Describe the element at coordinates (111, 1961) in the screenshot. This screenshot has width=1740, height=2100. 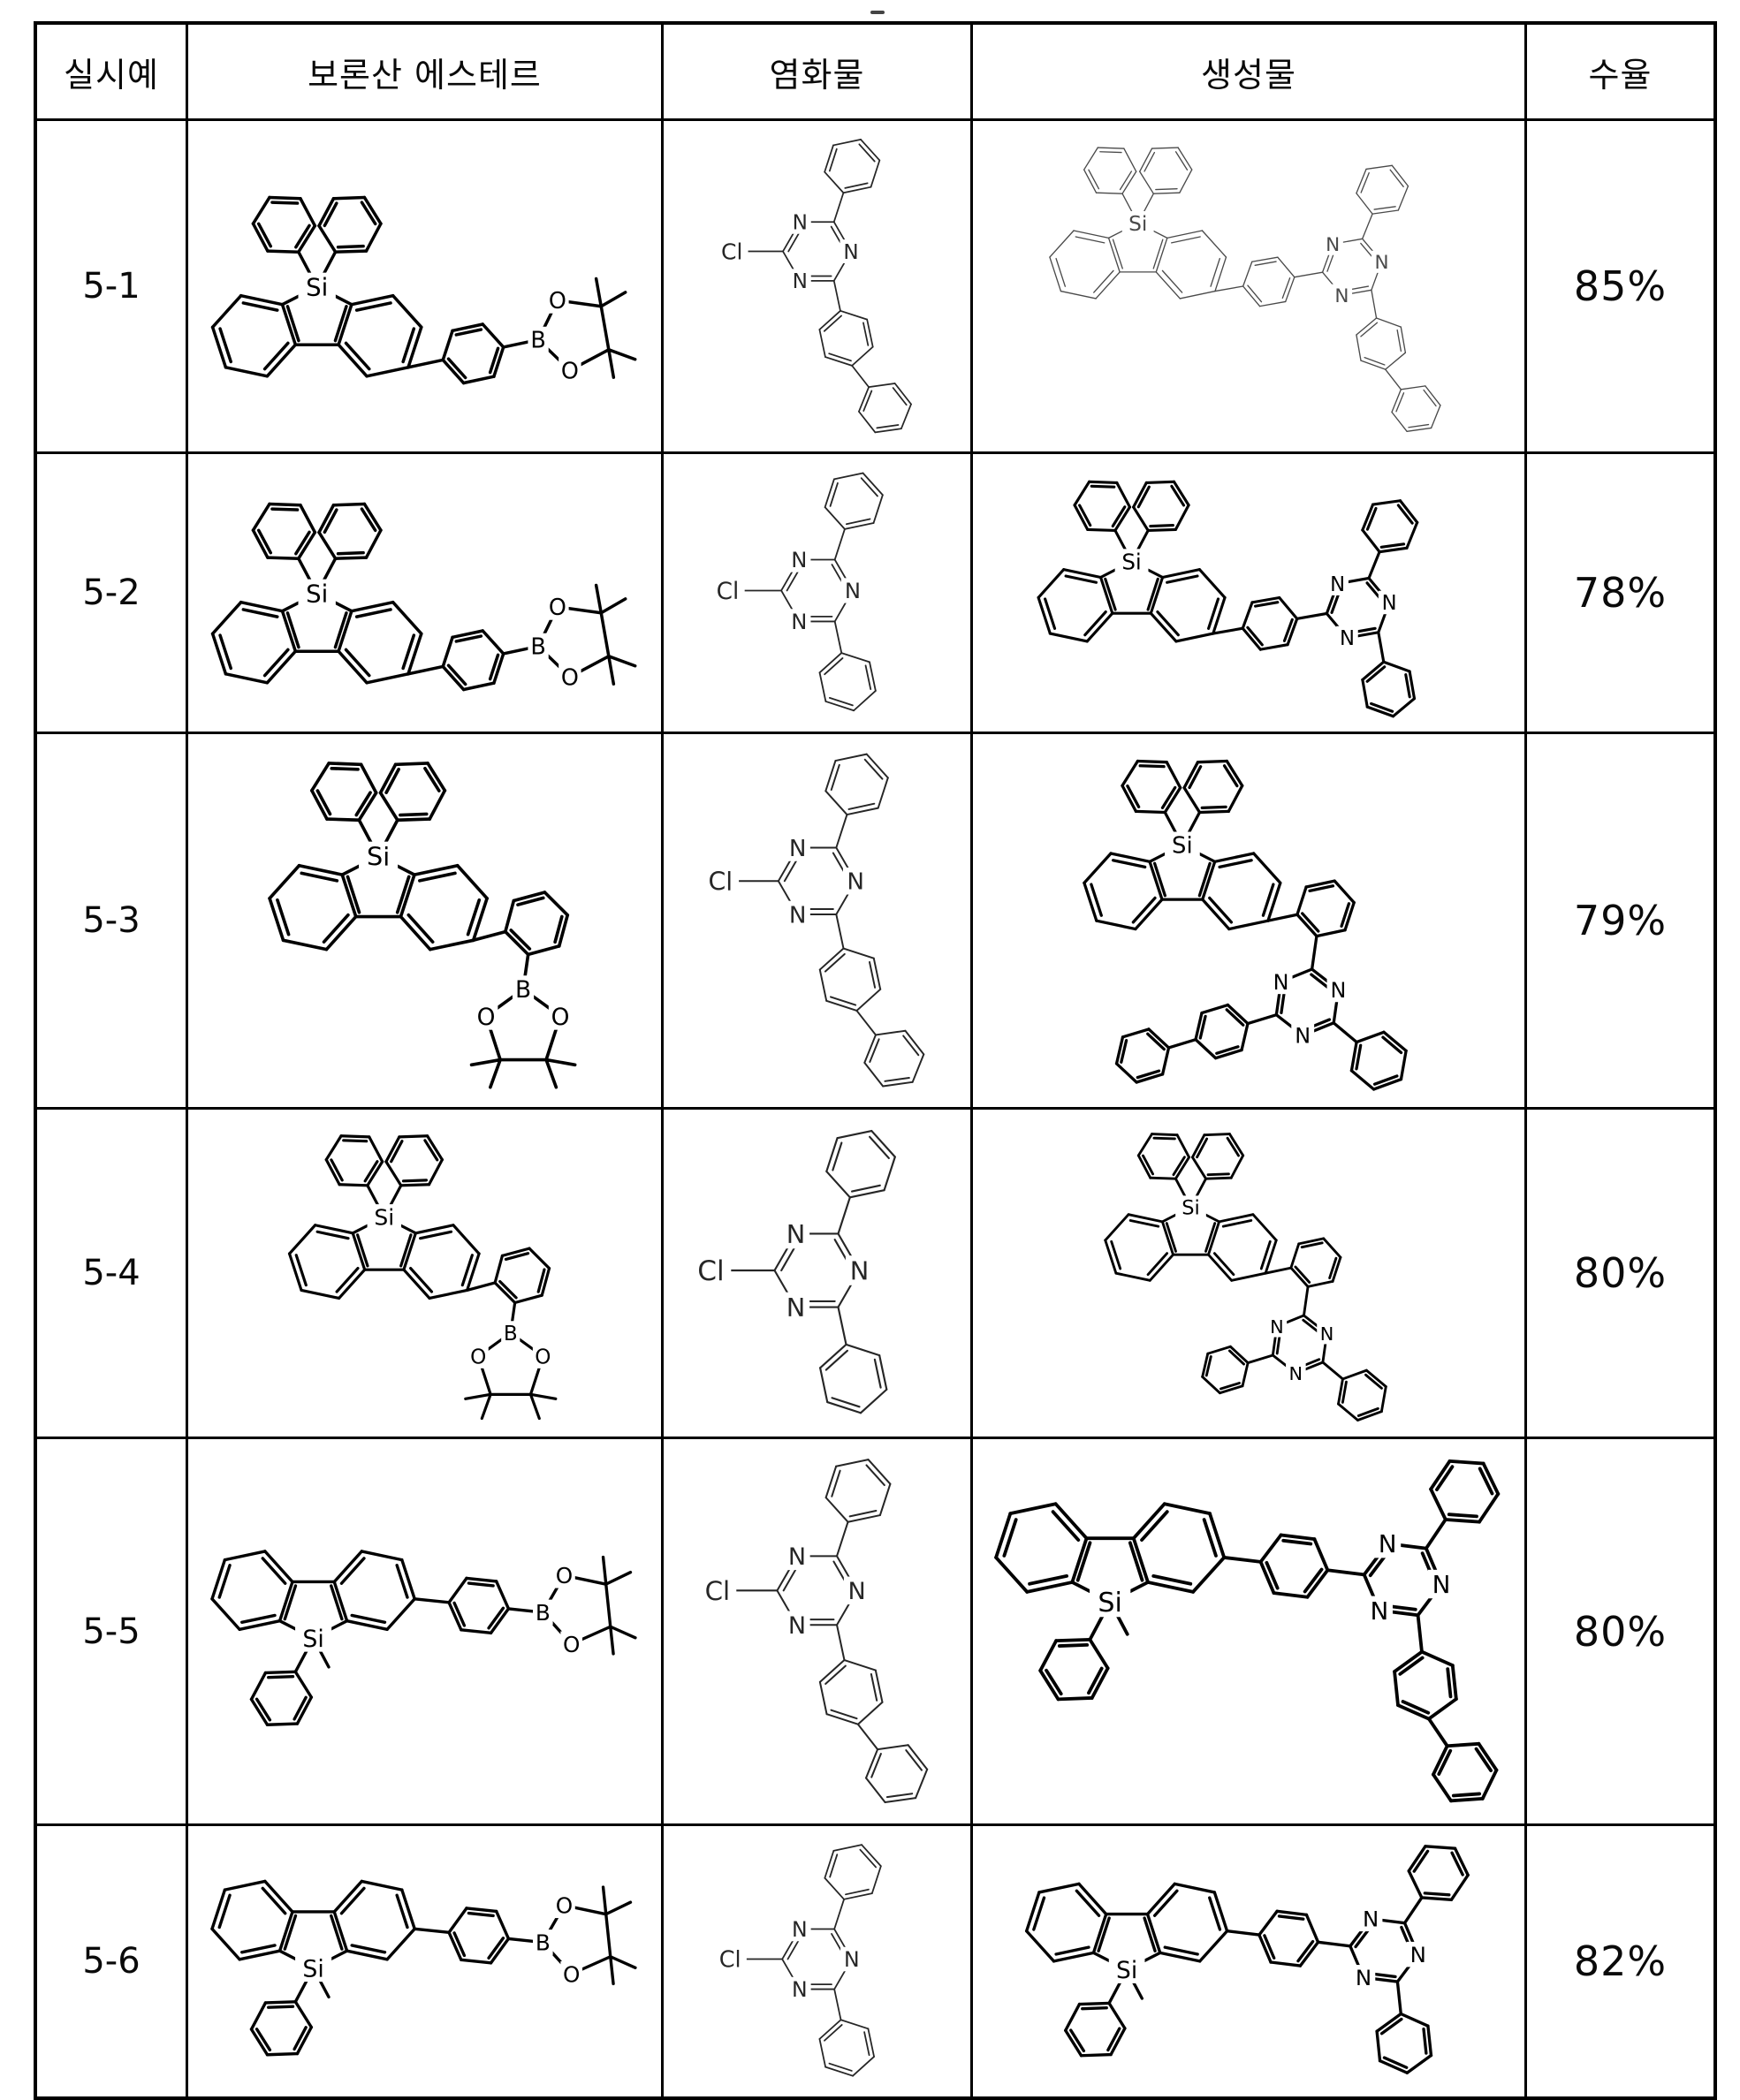
I see `example-id: 5-6` at that location.